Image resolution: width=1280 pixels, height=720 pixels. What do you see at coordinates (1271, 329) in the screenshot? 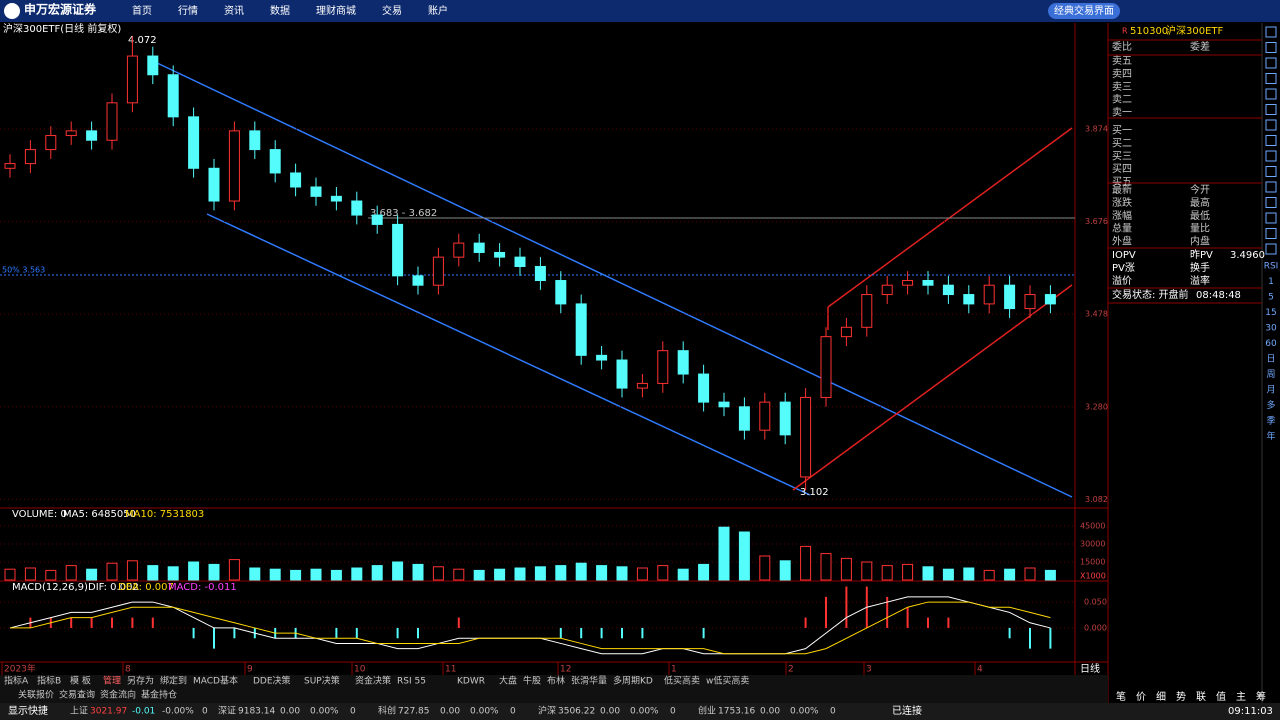
I see `side-tool: 30` at bounding box center [1271, 329].